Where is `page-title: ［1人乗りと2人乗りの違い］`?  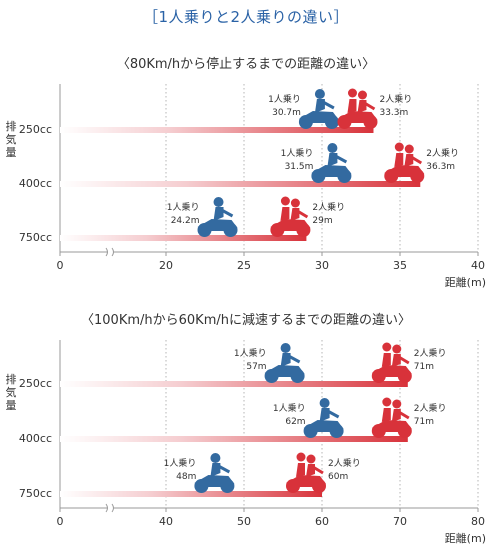
page-title: ［1人乗りと2人乗りの違い］ is located at coordinates (246, 17).